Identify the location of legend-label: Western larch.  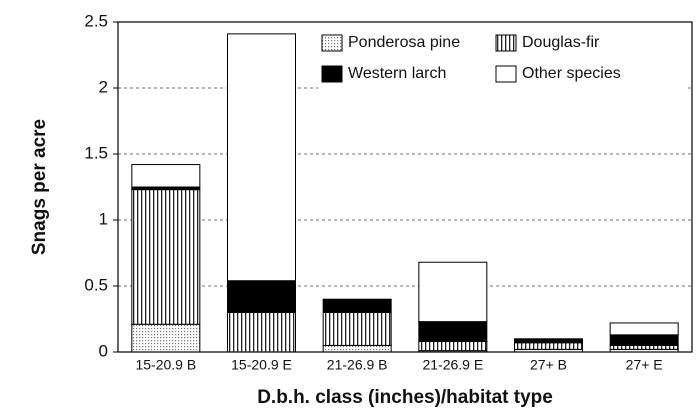
(397, 73).